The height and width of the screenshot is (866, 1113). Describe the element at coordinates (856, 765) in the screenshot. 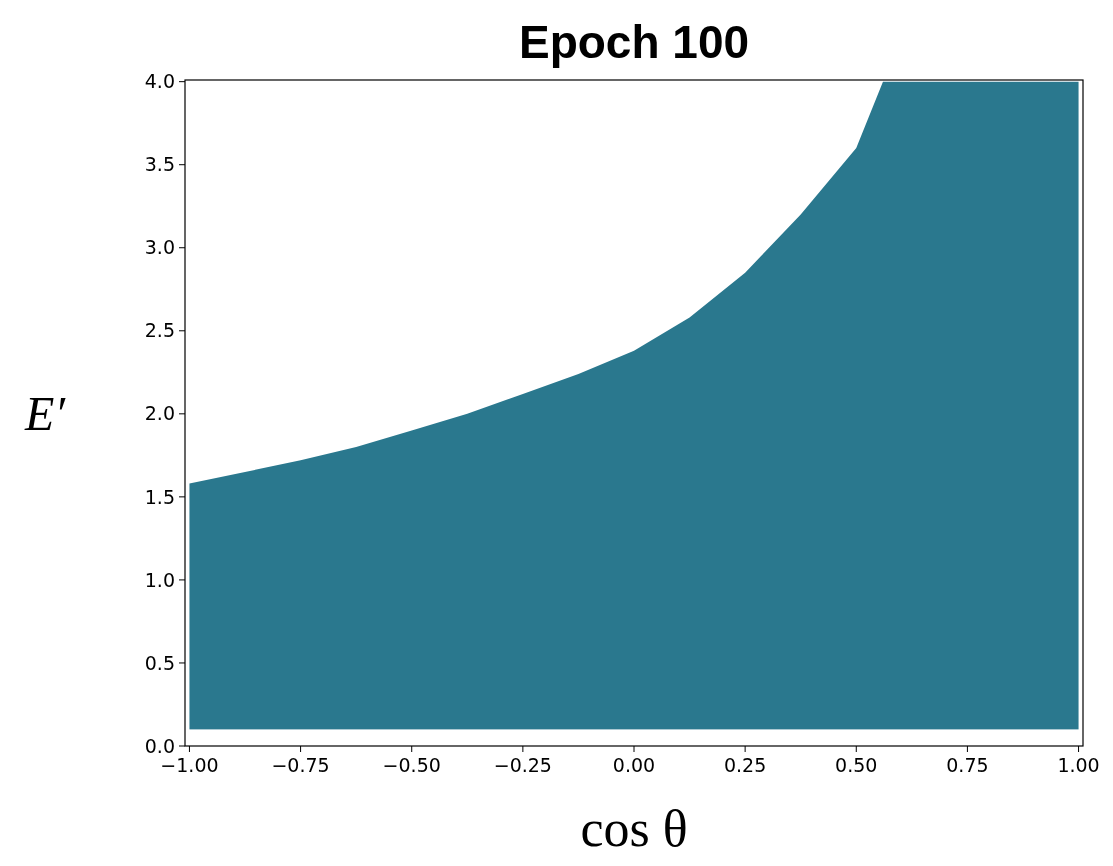

I see `x-tick-label: 0.50` at that location.